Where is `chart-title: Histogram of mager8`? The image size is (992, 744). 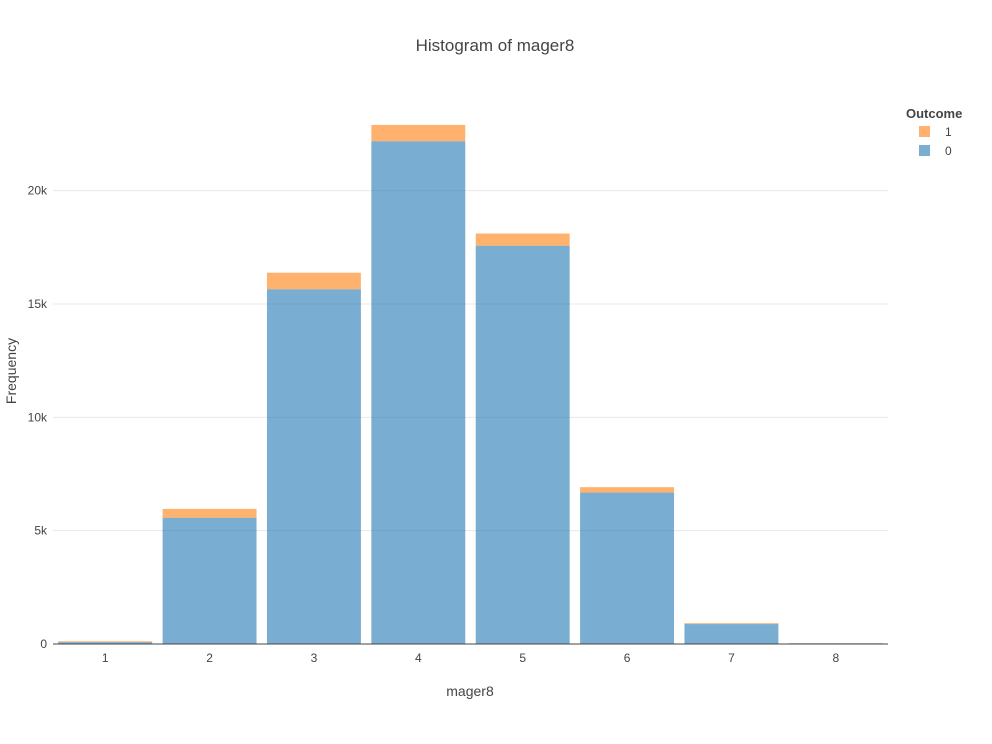 chart-title: Histogram of mager8 is located at coordinates (495, 45).